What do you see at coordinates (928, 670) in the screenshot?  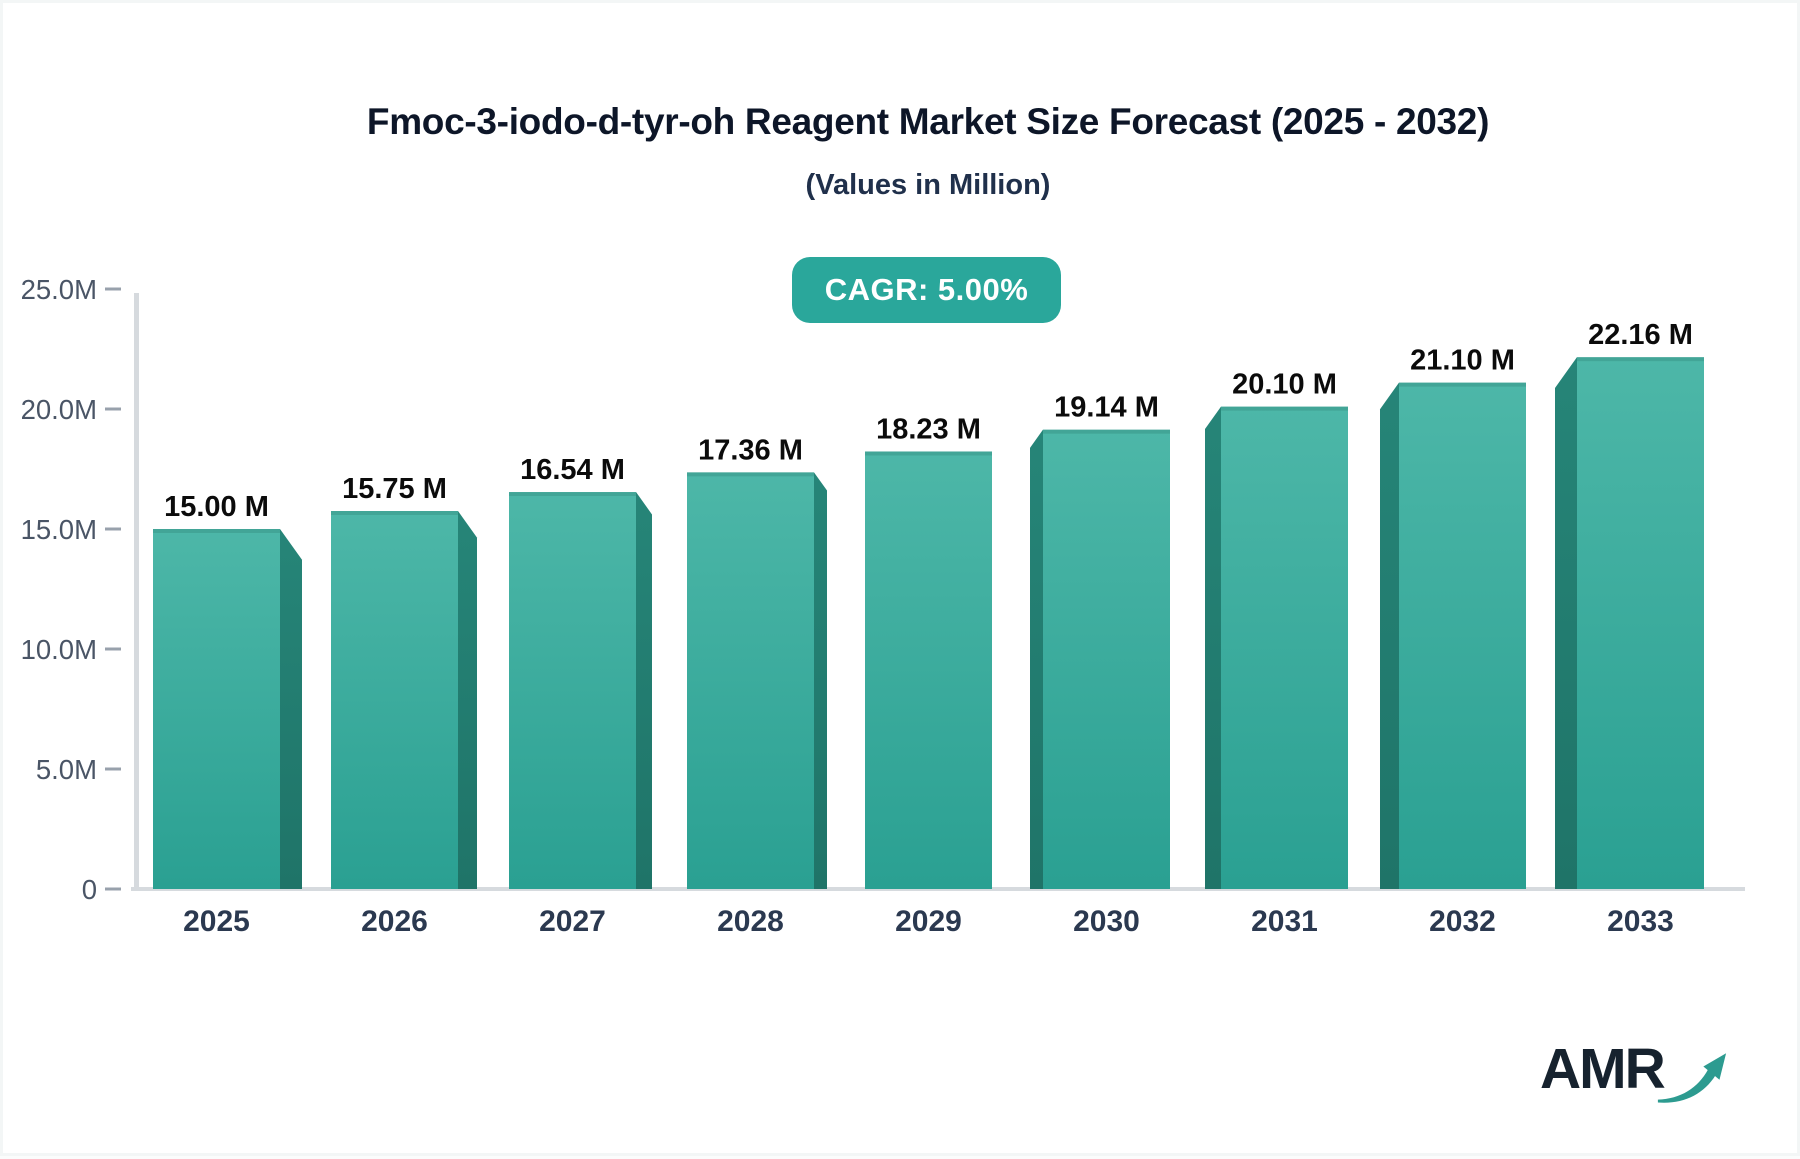 I see `bar-2029` at bounding box center [928, 670].